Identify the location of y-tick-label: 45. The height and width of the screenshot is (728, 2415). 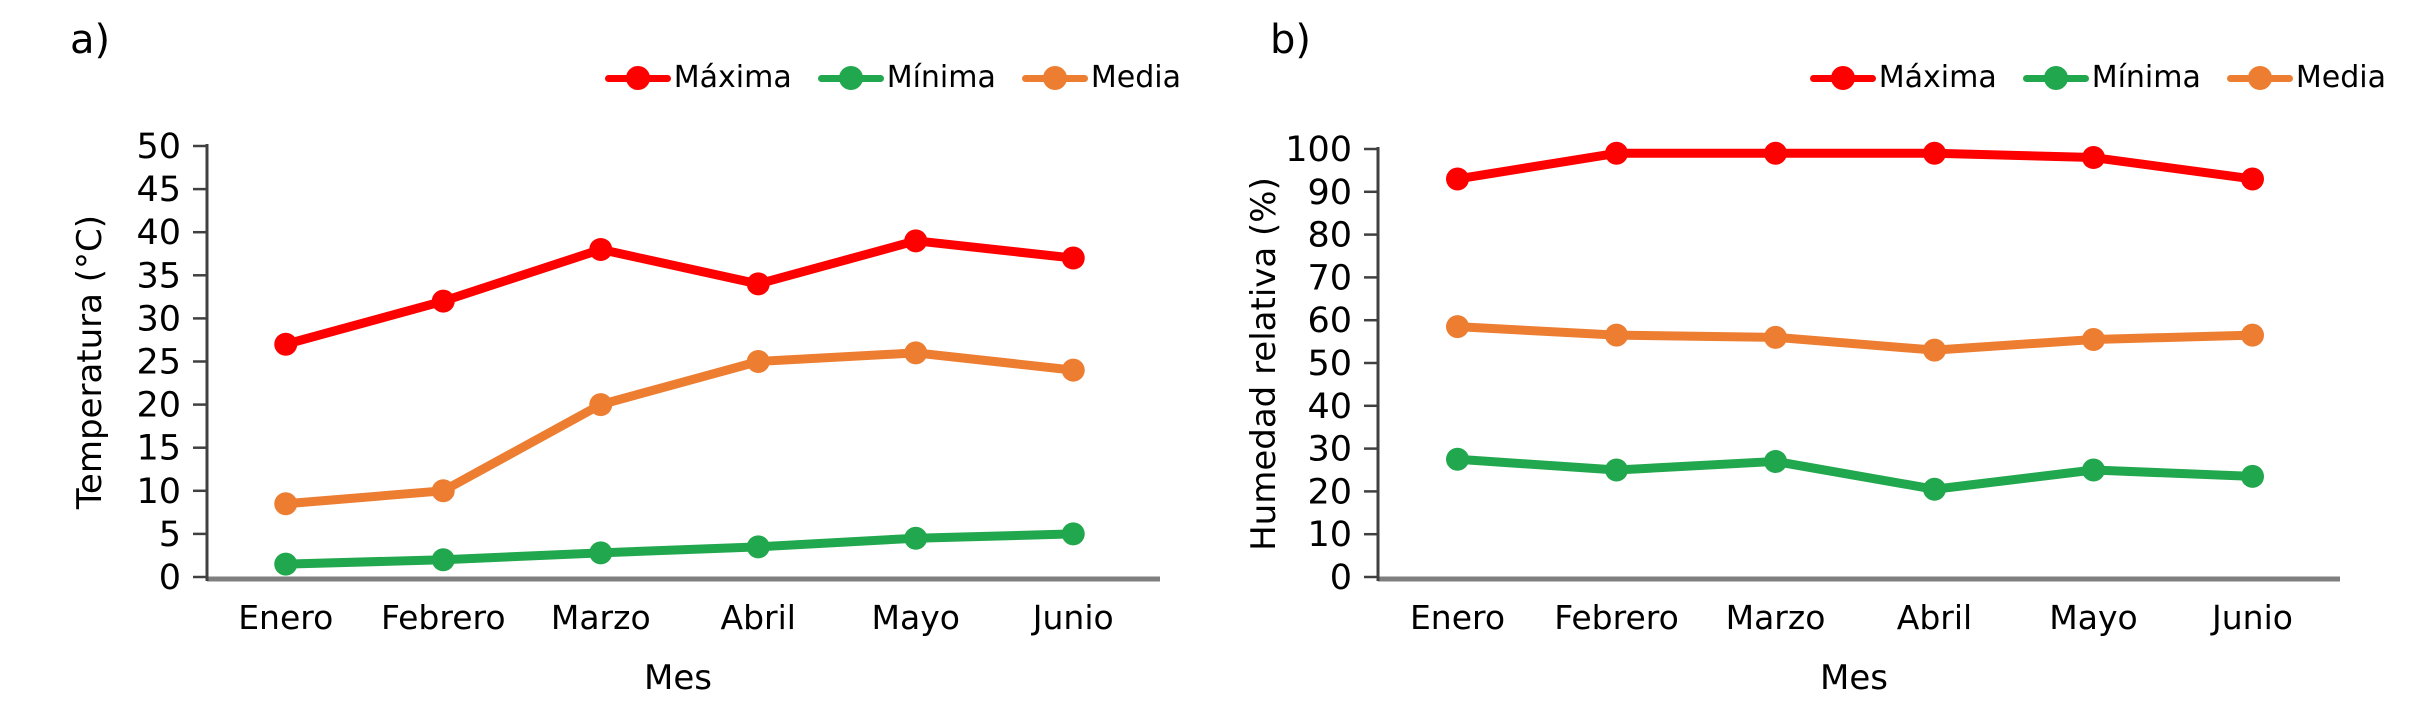
(158, 190).